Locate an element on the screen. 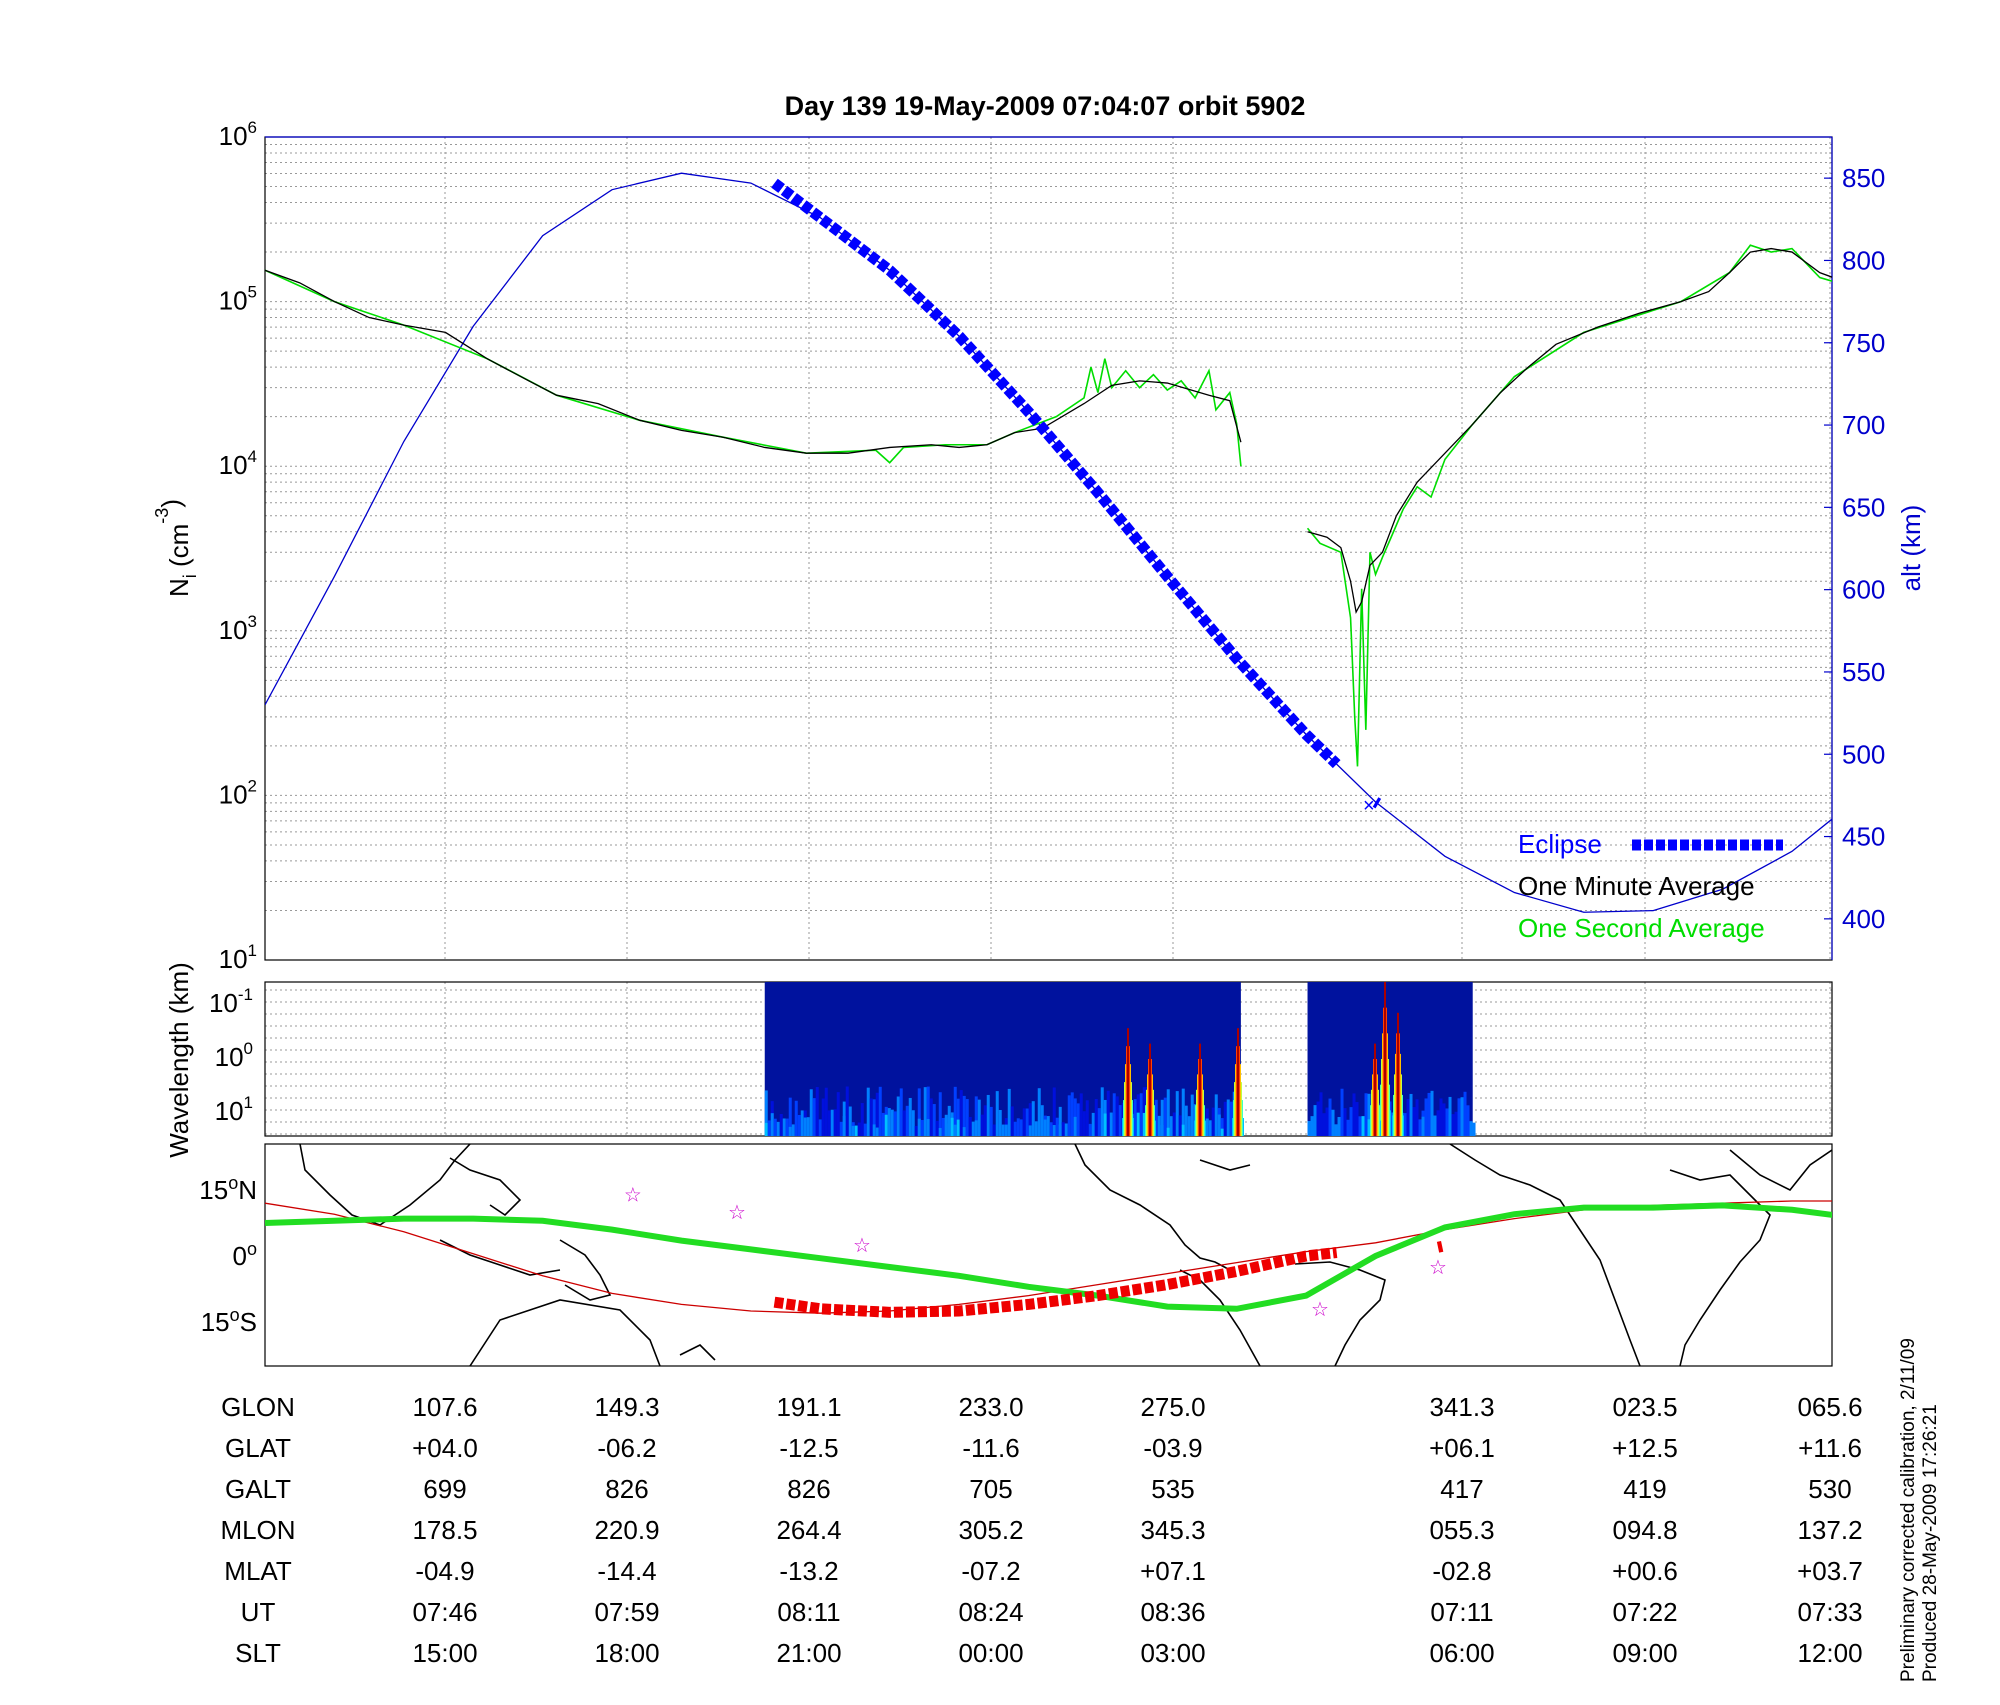 Image resolution: width=2000 pixels, height=1705 pixels. spectrogram-ylabel: Wavelength (km) is located at coordinates (179, 1060).